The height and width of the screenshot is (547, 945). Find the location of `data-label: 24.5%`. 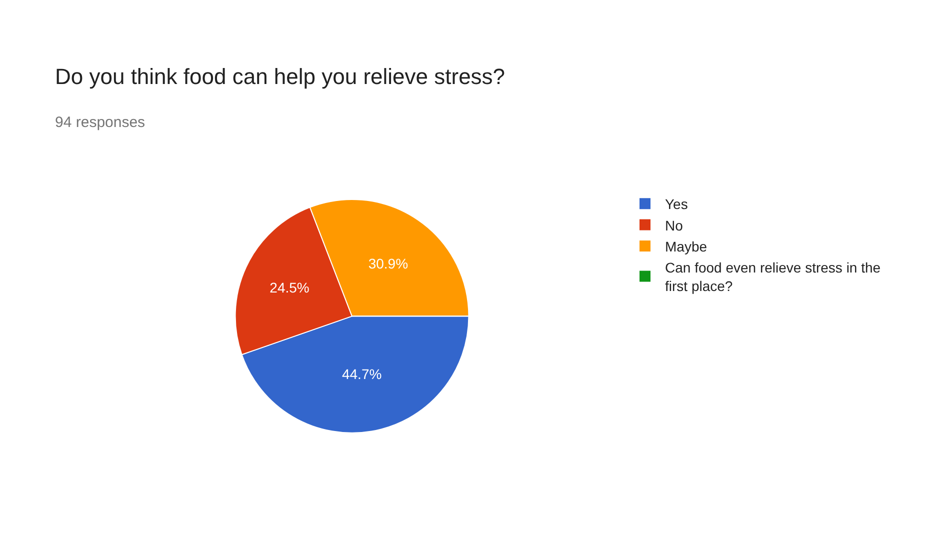

data-label: 24.5% is located at coordinates (290, 287).